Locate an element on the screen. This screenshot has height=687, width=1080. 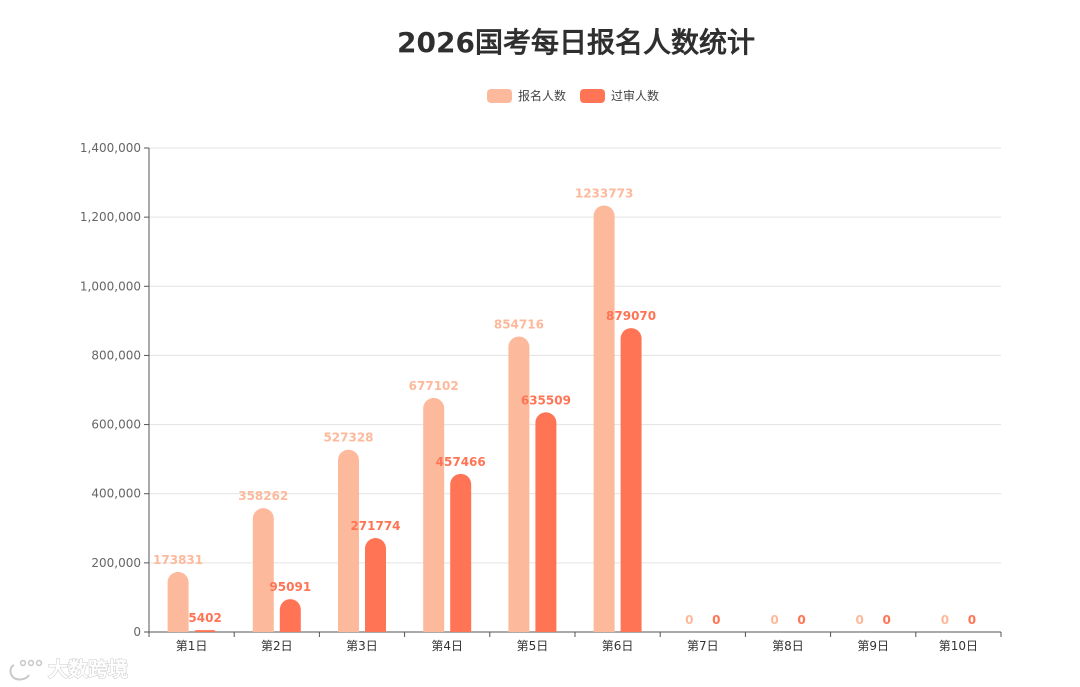
chart-title: 2026国考每日报名人数统计 is located at coordinates (576, 42).